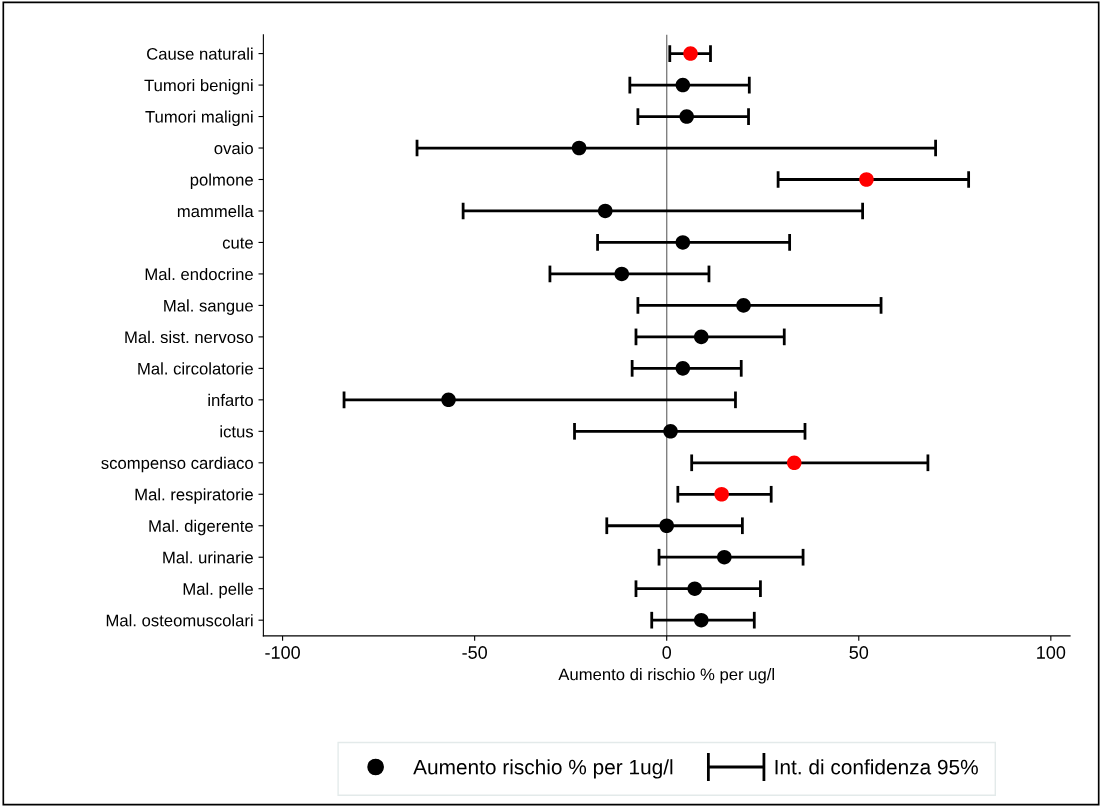  What do you see at coordinates (194, 496) in the screenshot?
I see `y-tick-label: Mal. respiratorie` at bounding box center [194, 496].